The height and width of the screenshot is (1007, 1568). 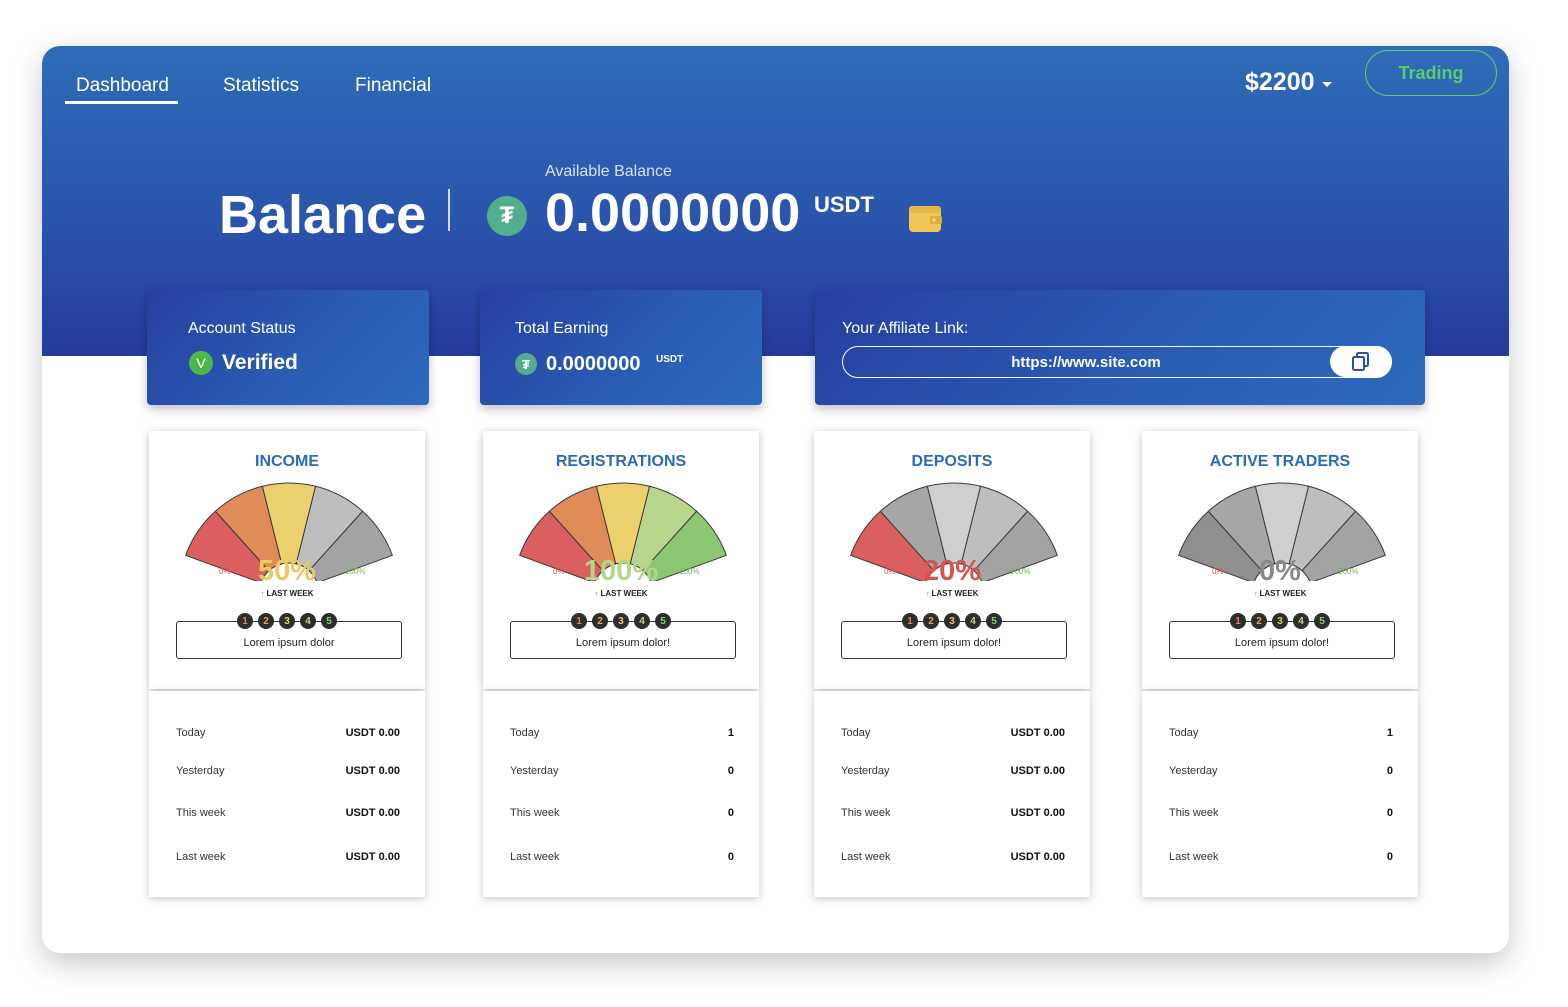 I want to click on gauge-title: ACTIVE TRADERS, so click(x=1280, y=461).